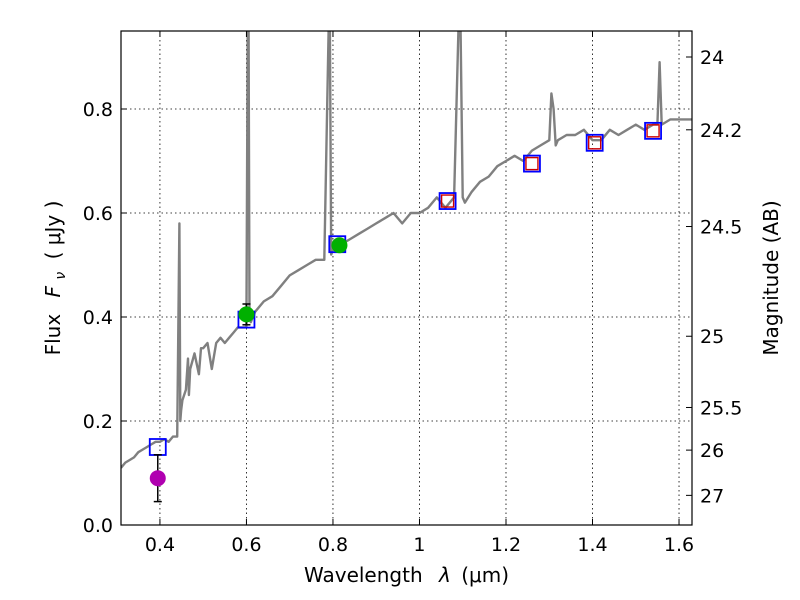 This screenshot has width=800, height=600. What do you see at coordinates (98, 422) in the screenshot?
I see `y-tick-label: 0.2` at bounding box center [98, 422].